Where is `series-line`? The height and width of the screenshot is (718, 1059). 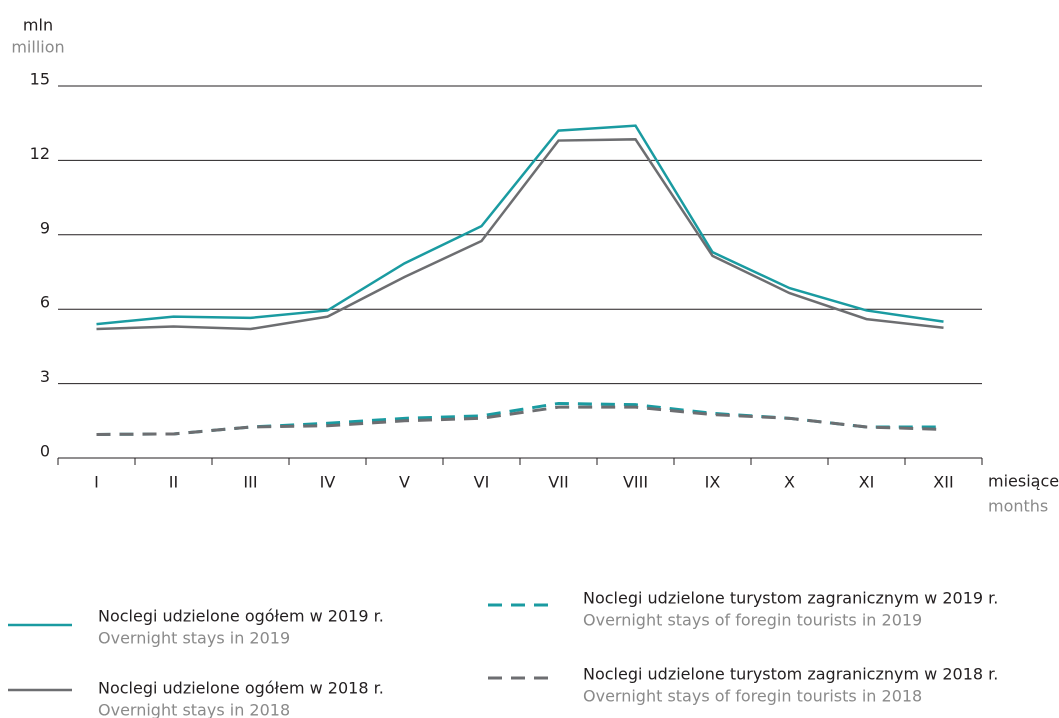
series-line is located at coordinates (520, 420).